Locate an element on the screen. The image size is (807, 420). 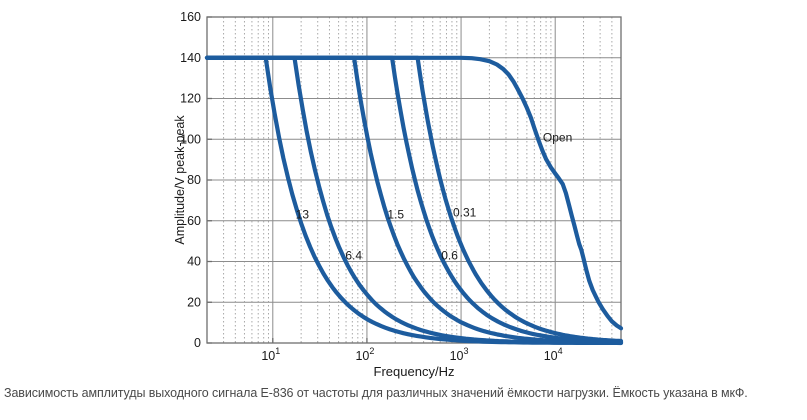
y-tick-label: 20 is located at coordinates (194, 302).